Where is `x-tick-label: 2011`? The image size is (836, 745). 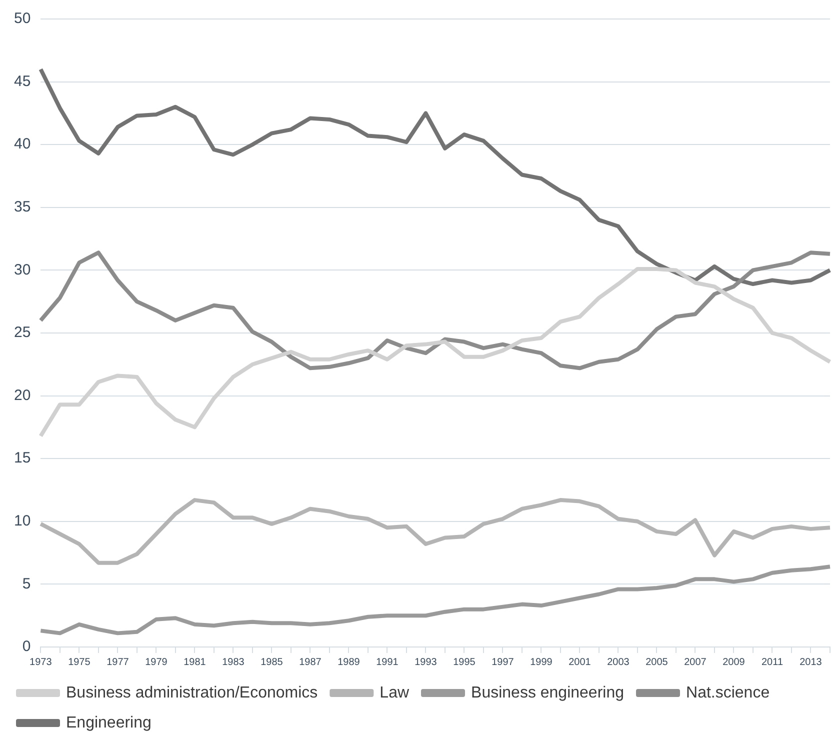
x-tick-label: 2011 is located at coordinates (772, 662).